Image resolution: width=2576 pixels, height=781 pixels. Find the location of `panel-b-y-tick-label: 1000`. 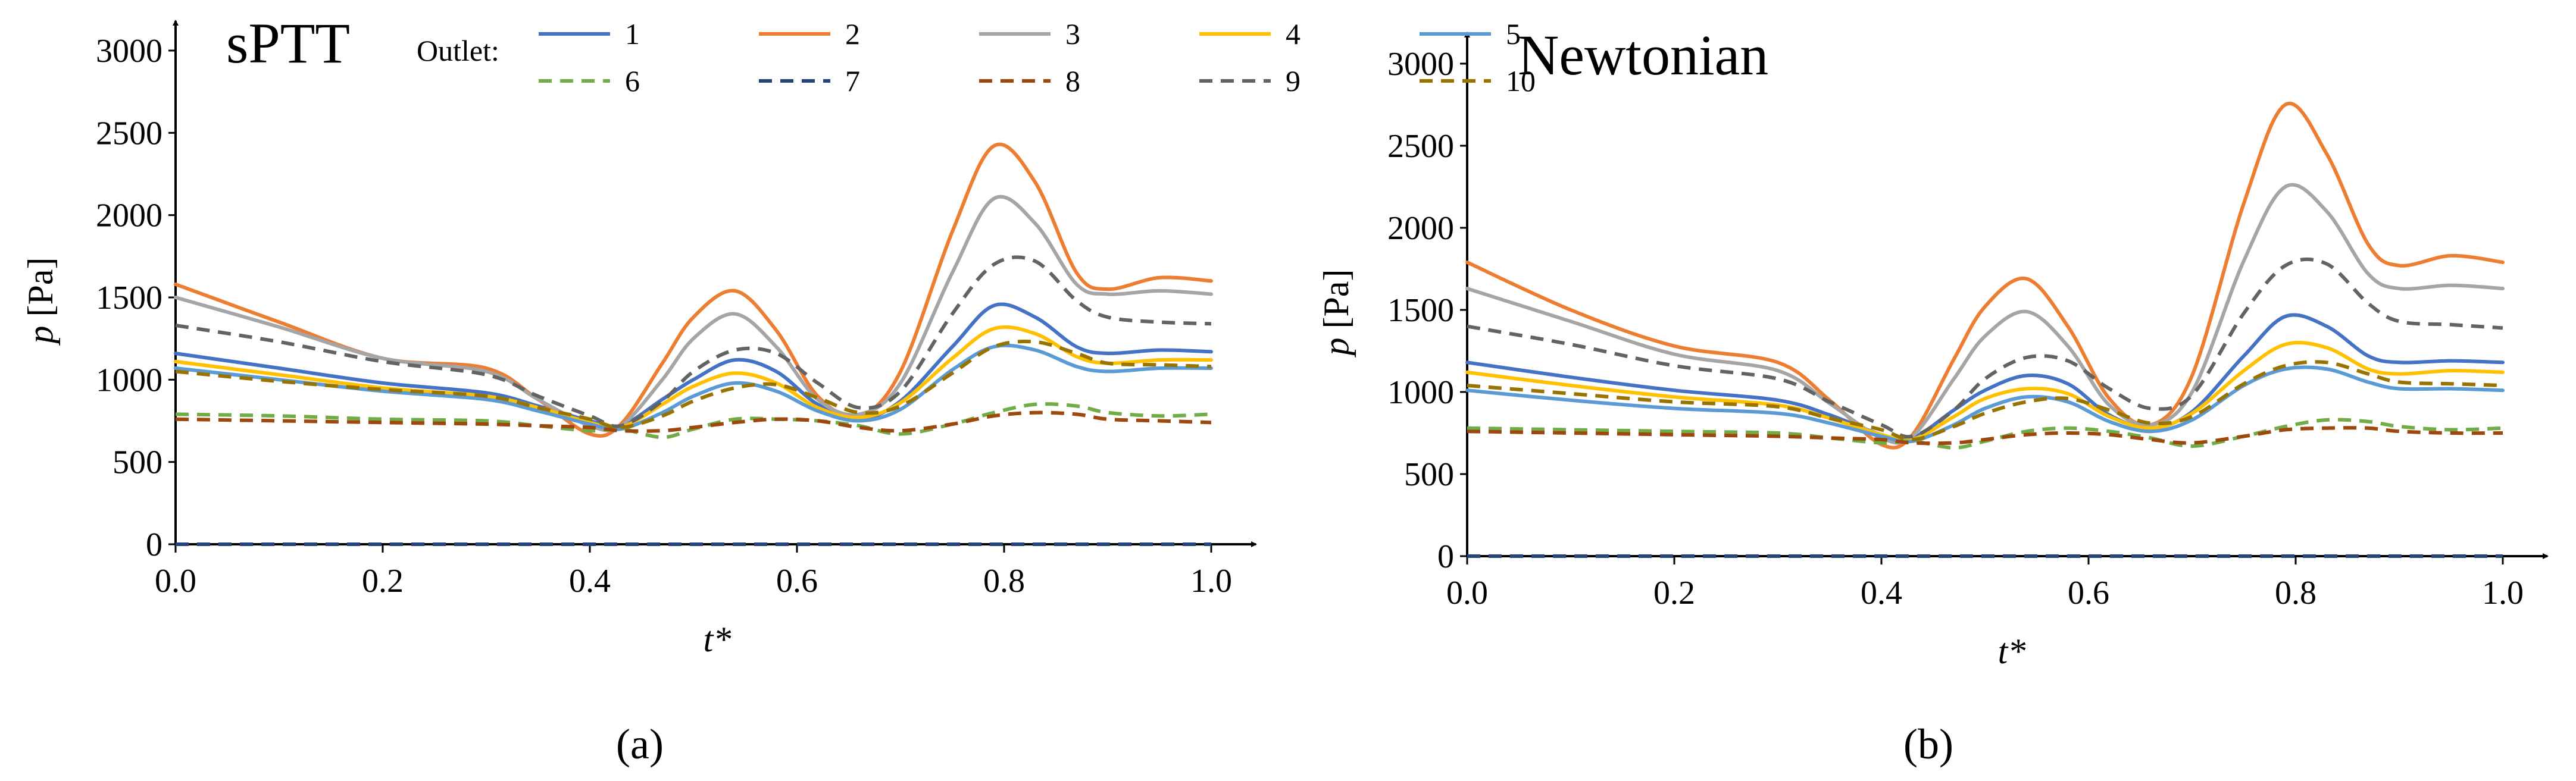

panel-b-y-tick-label: 1000 is located at coordinates (1420, 393).